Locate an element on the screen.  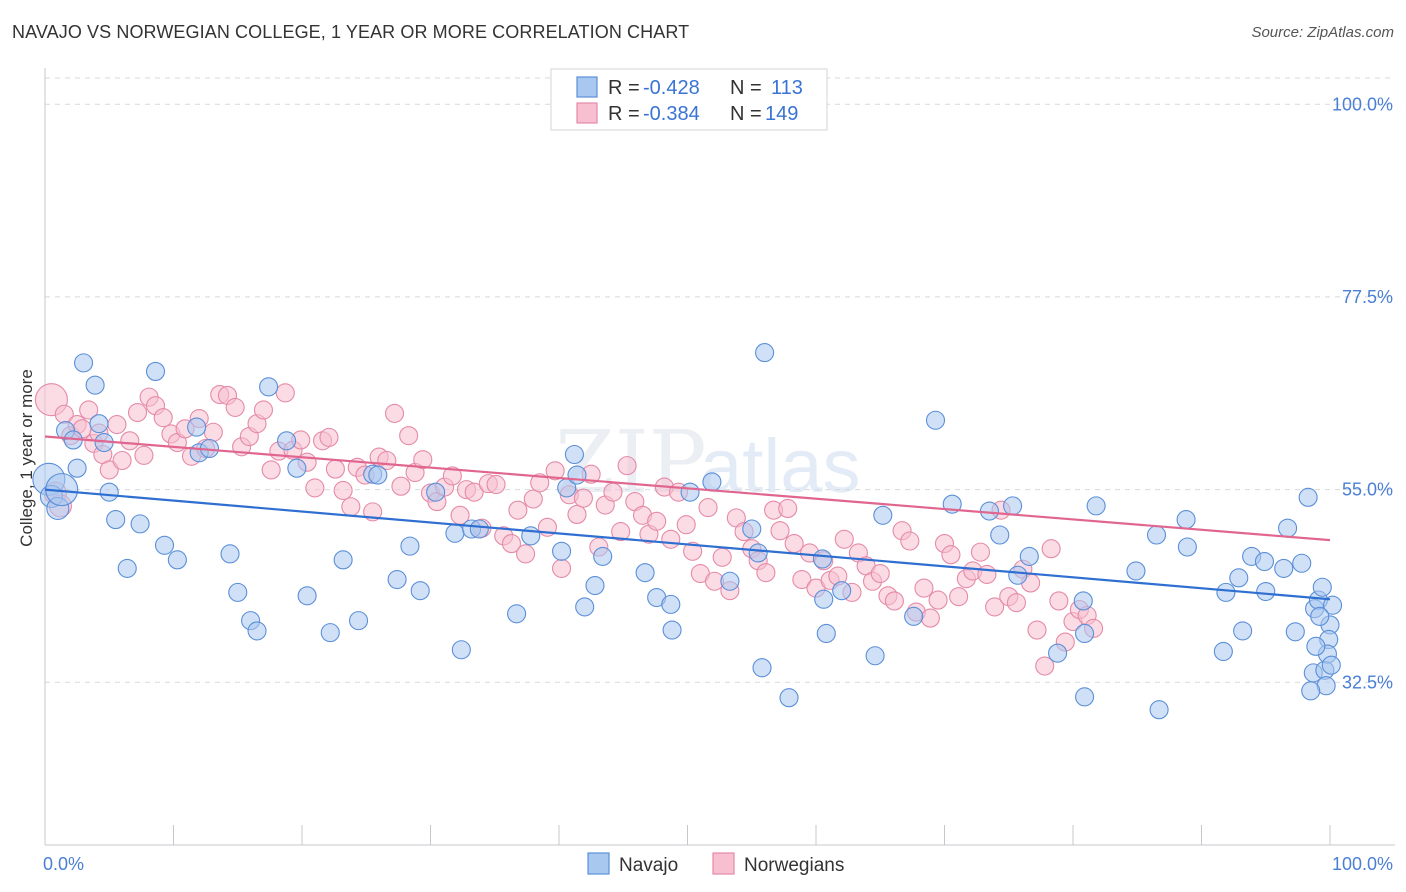
bottom-legend-label-norwegian: Norwegians is located at coordinates (794, 865).